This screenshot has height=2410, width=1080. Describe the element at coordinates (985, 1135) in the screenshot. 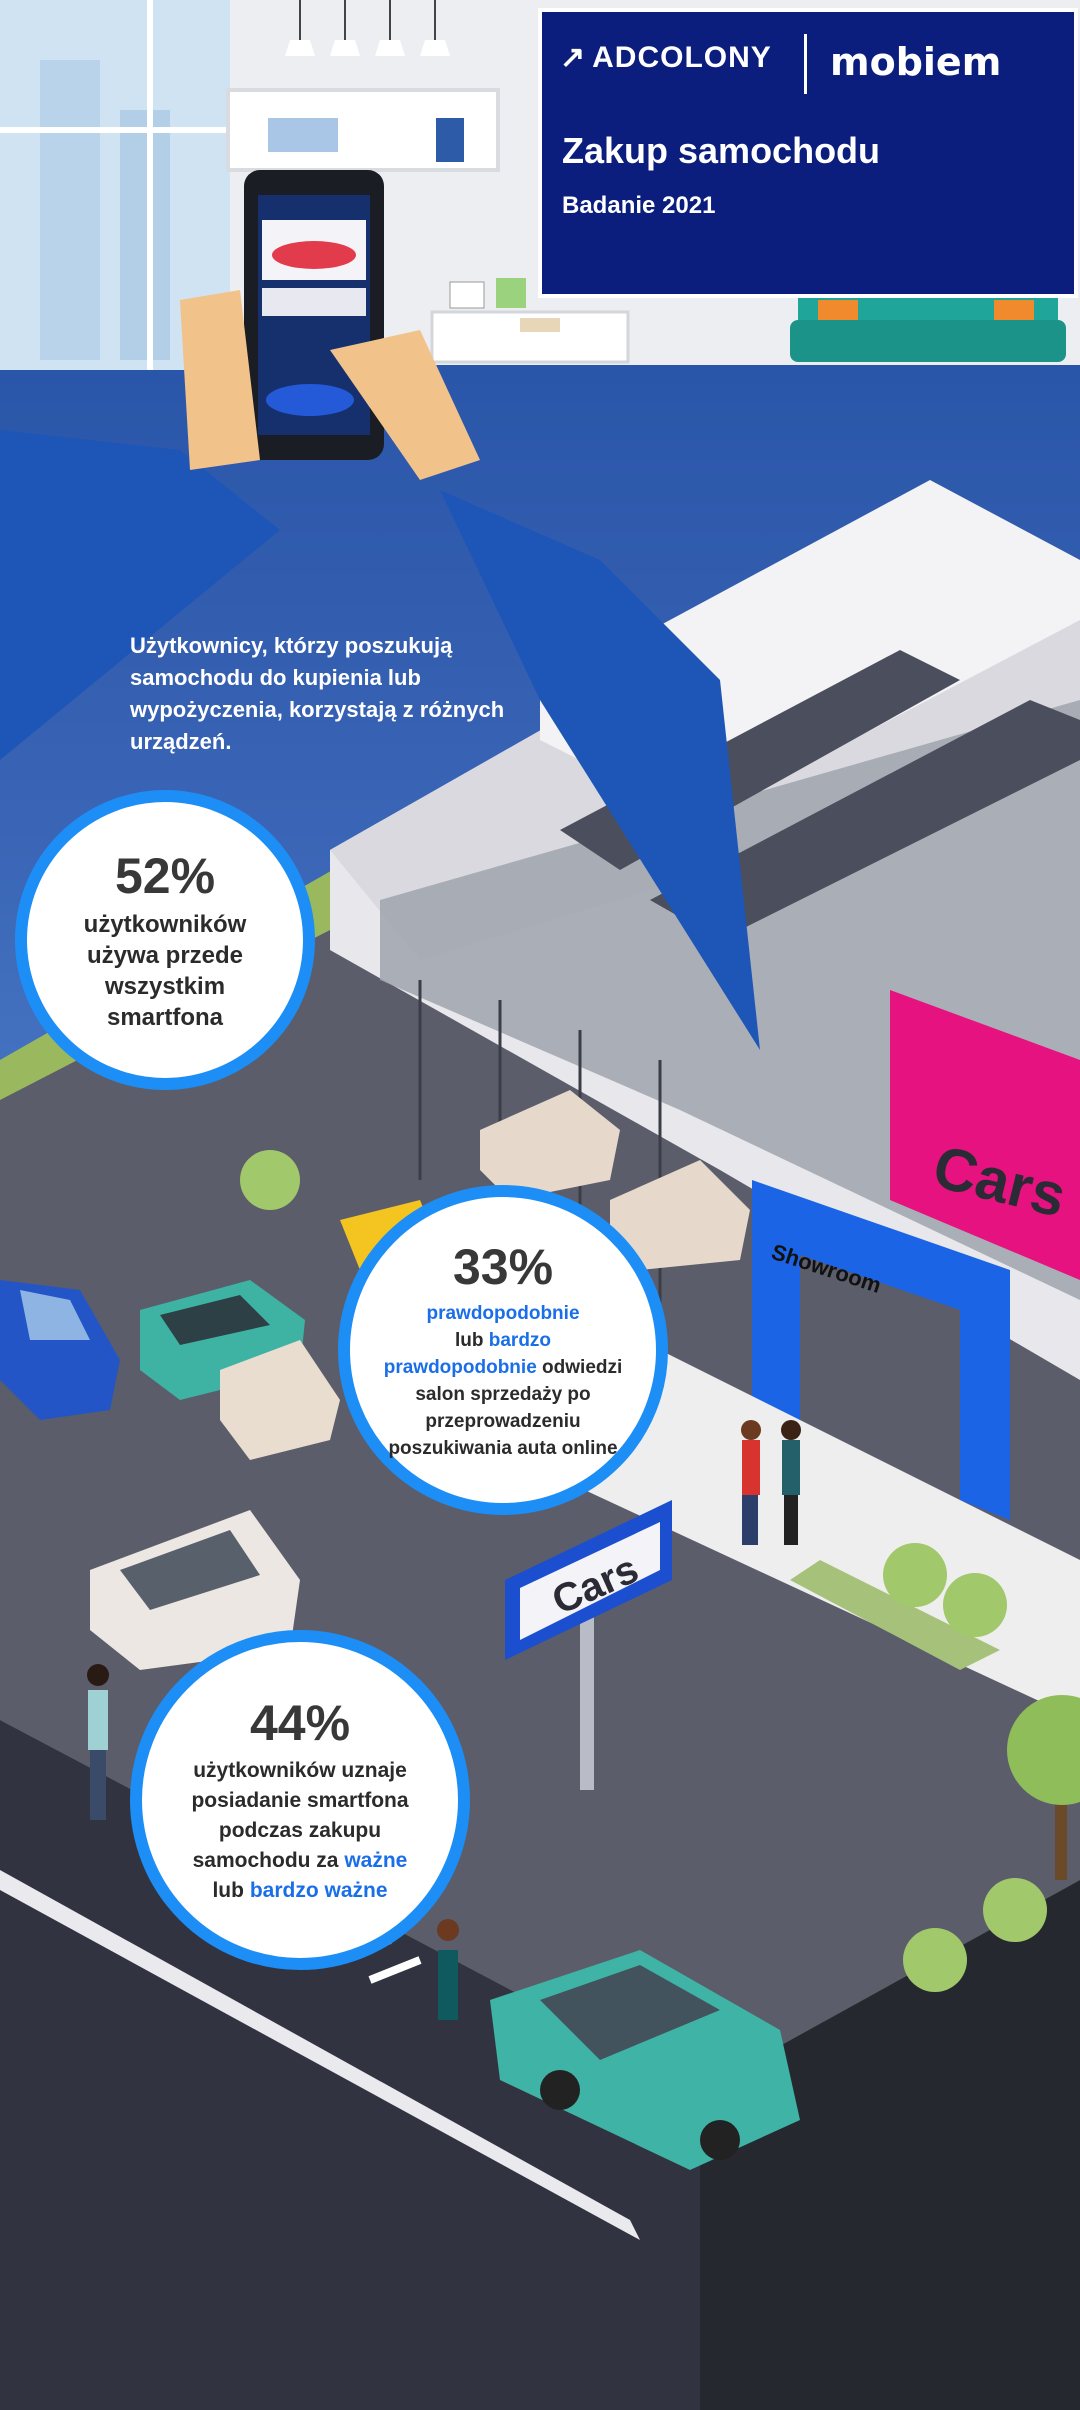

I see `pink-sign` at that location.